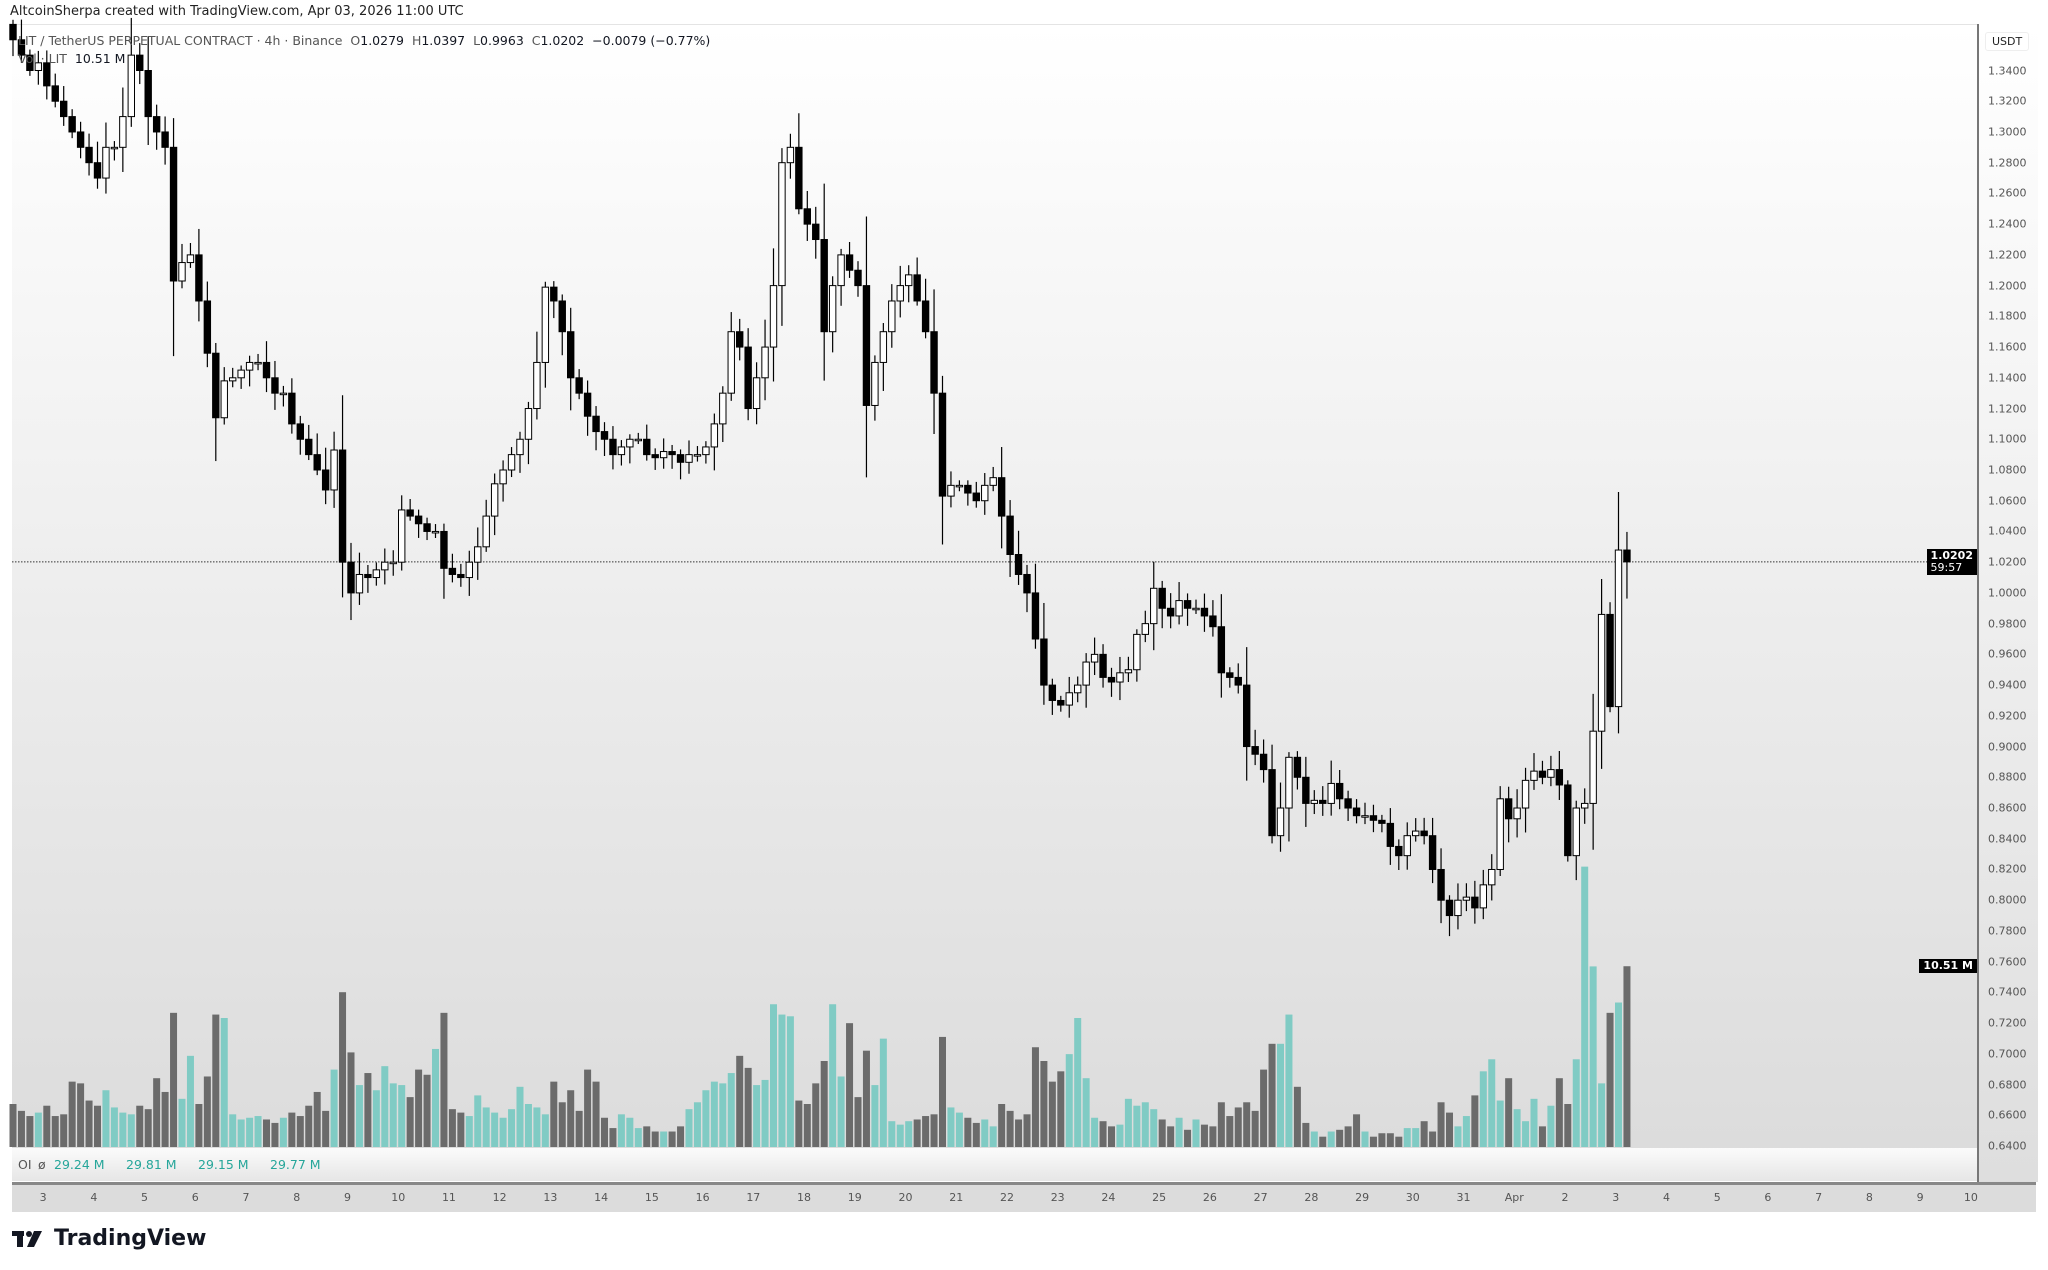 The height and width of the screenshot is (1270, 2048). What do you see at coordinates (443, 40) in the screenshot?
I see `high-value: 1.0397` at bounding box center [443, 40].